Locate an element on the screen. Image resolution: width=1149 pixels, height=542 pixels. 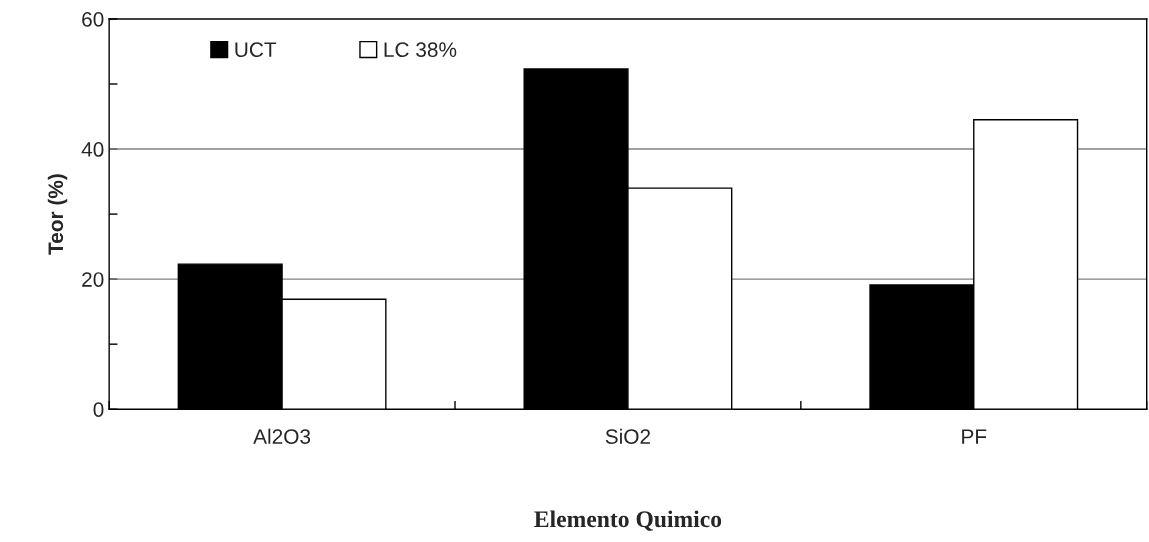
legend-label: LC 38% is located at coordinates (420, 50).